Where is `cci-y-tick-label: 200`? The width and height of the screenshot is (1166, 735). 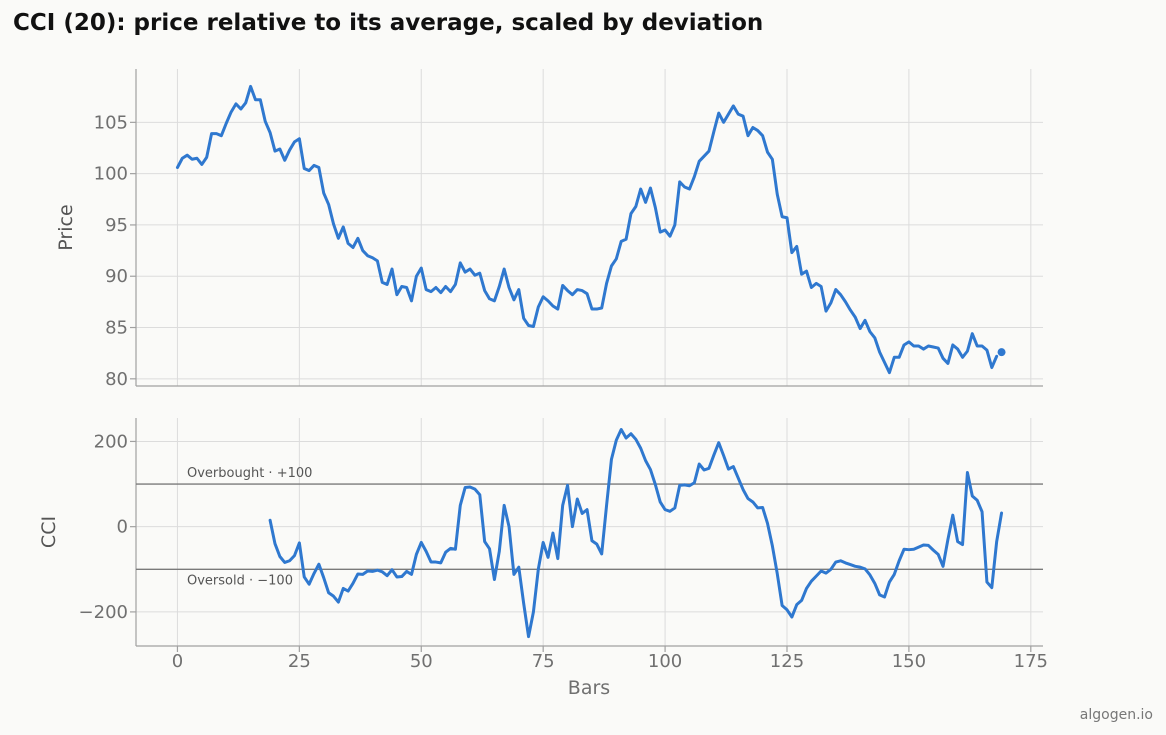 cci-y-tick-label: 200 is located at coordinates (111, 441).